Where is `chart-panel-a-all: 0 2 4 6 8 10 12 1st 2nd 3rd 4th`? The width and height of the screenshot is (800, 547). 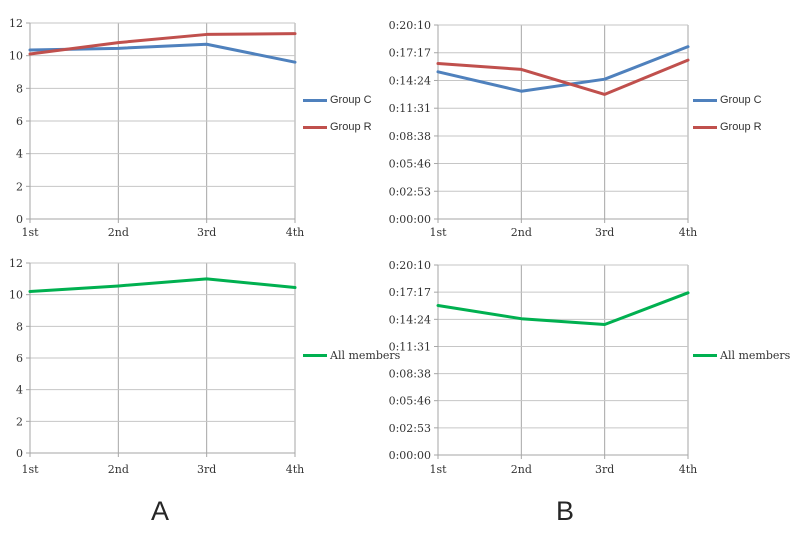
chart-panel-a-all: 0 2 4 6 8 10 12 1st 2nd 3rd 4th is located at coordinates (156, 366).